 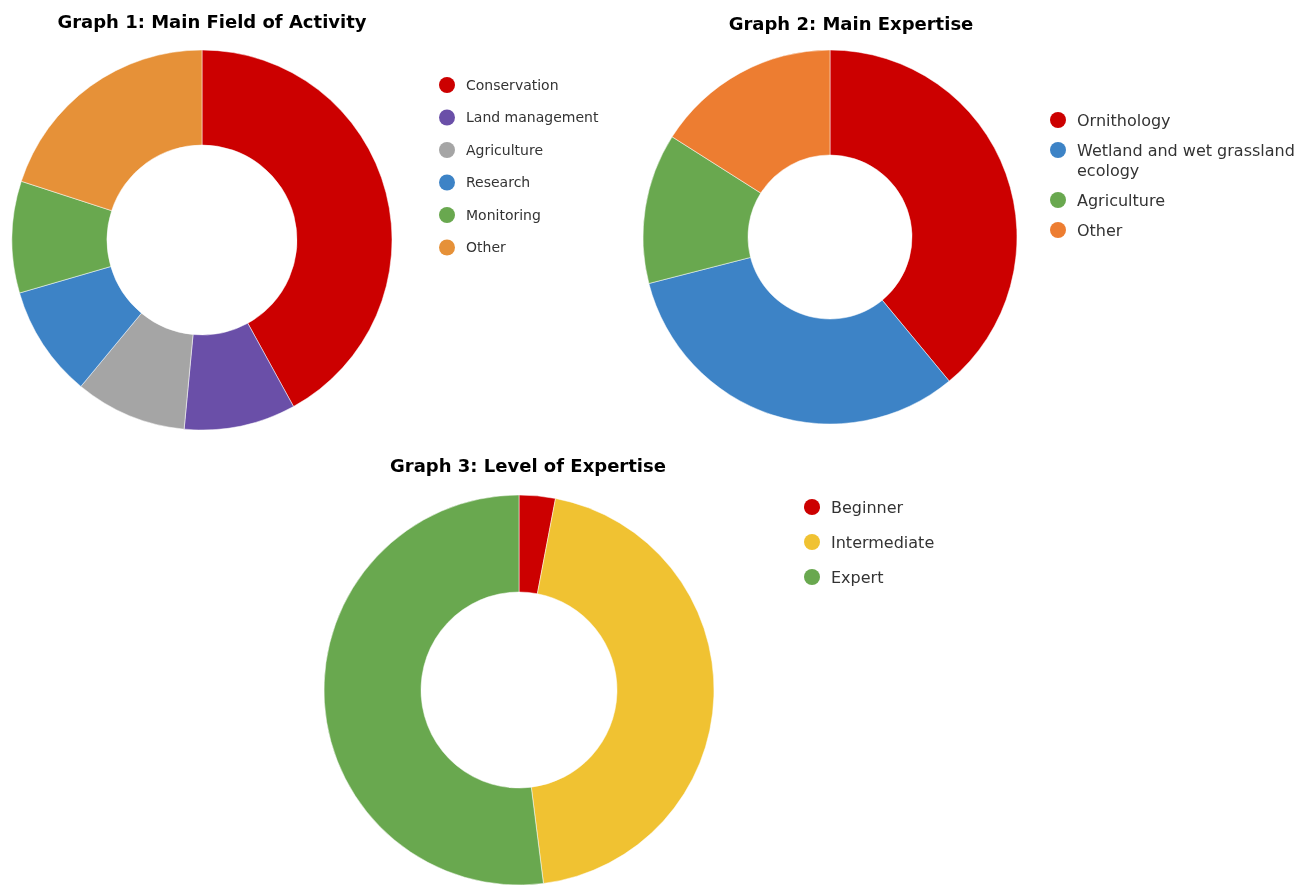 What do you see at coordinates (857, 577) in the screenshot?
I see `legend-label: Expert` at bounding box center [857, 577].